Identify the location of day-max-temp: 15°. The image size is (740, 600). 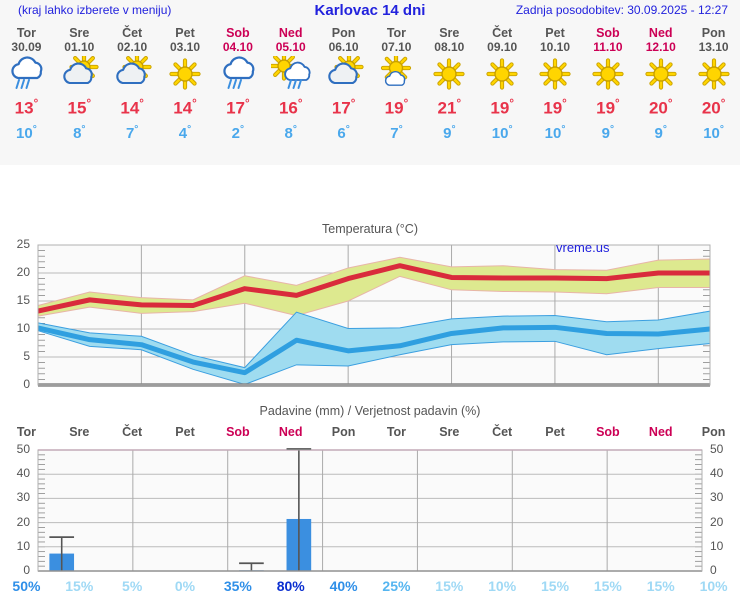
(79, 108).